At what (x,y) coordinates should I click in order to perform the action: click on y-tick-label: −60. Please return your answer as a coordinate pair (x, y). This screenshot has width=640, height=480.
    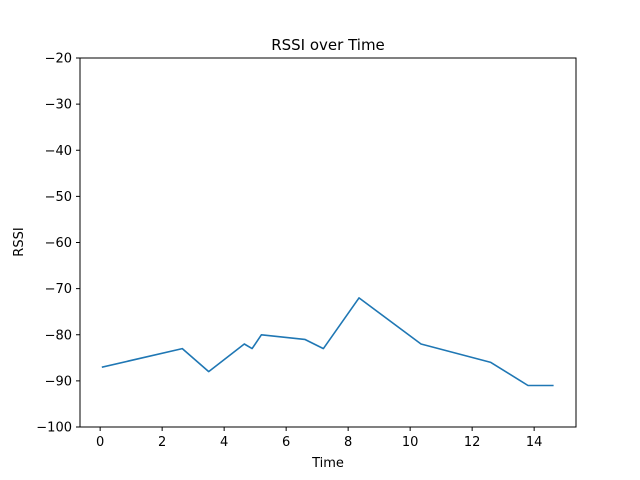
    Looking at the image, I should click on (58, 243).